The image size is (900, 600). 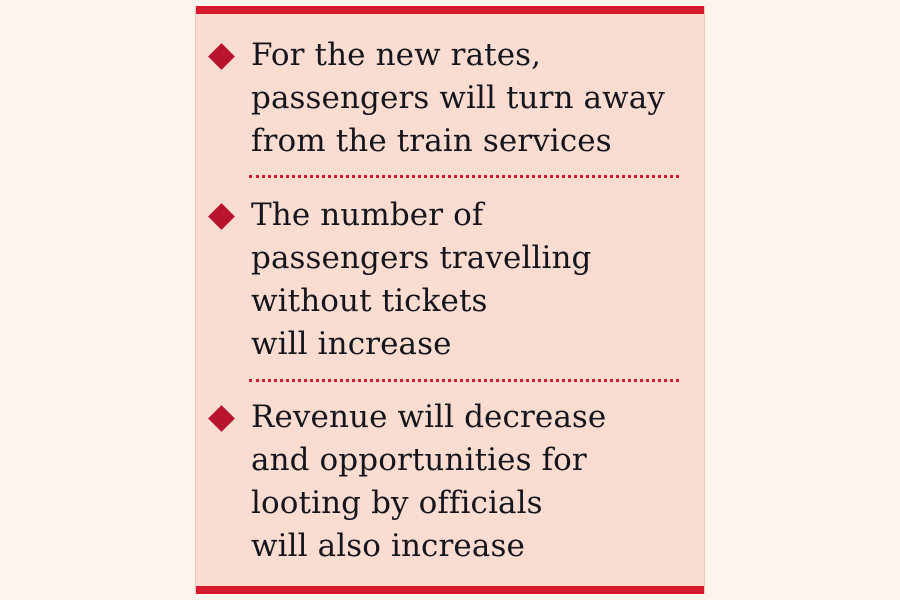 What do you see at coordinates (450, 590) in the screenshot?
I see `bottom-red-rule` at bounding box center [450, 590].